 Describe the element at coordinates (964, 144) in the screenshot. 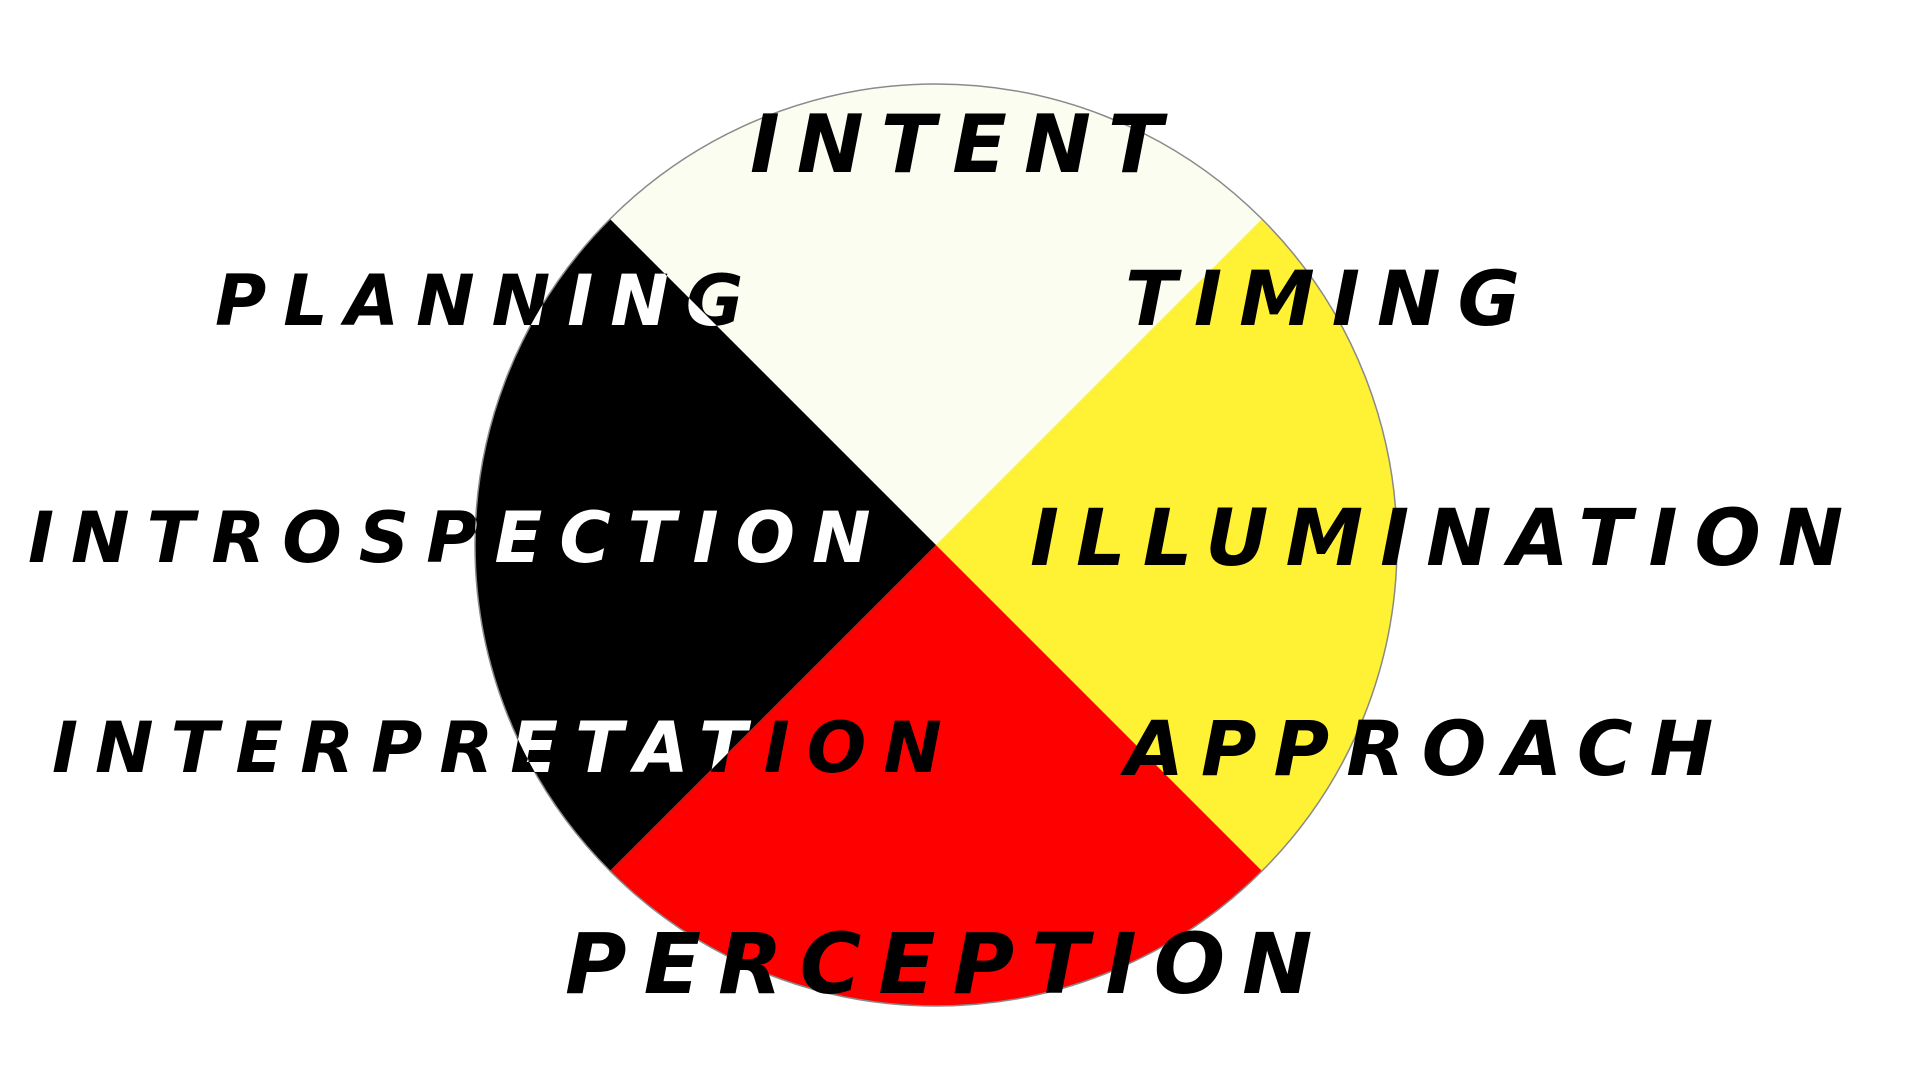

I see `label-intent: INTENT` at that location.